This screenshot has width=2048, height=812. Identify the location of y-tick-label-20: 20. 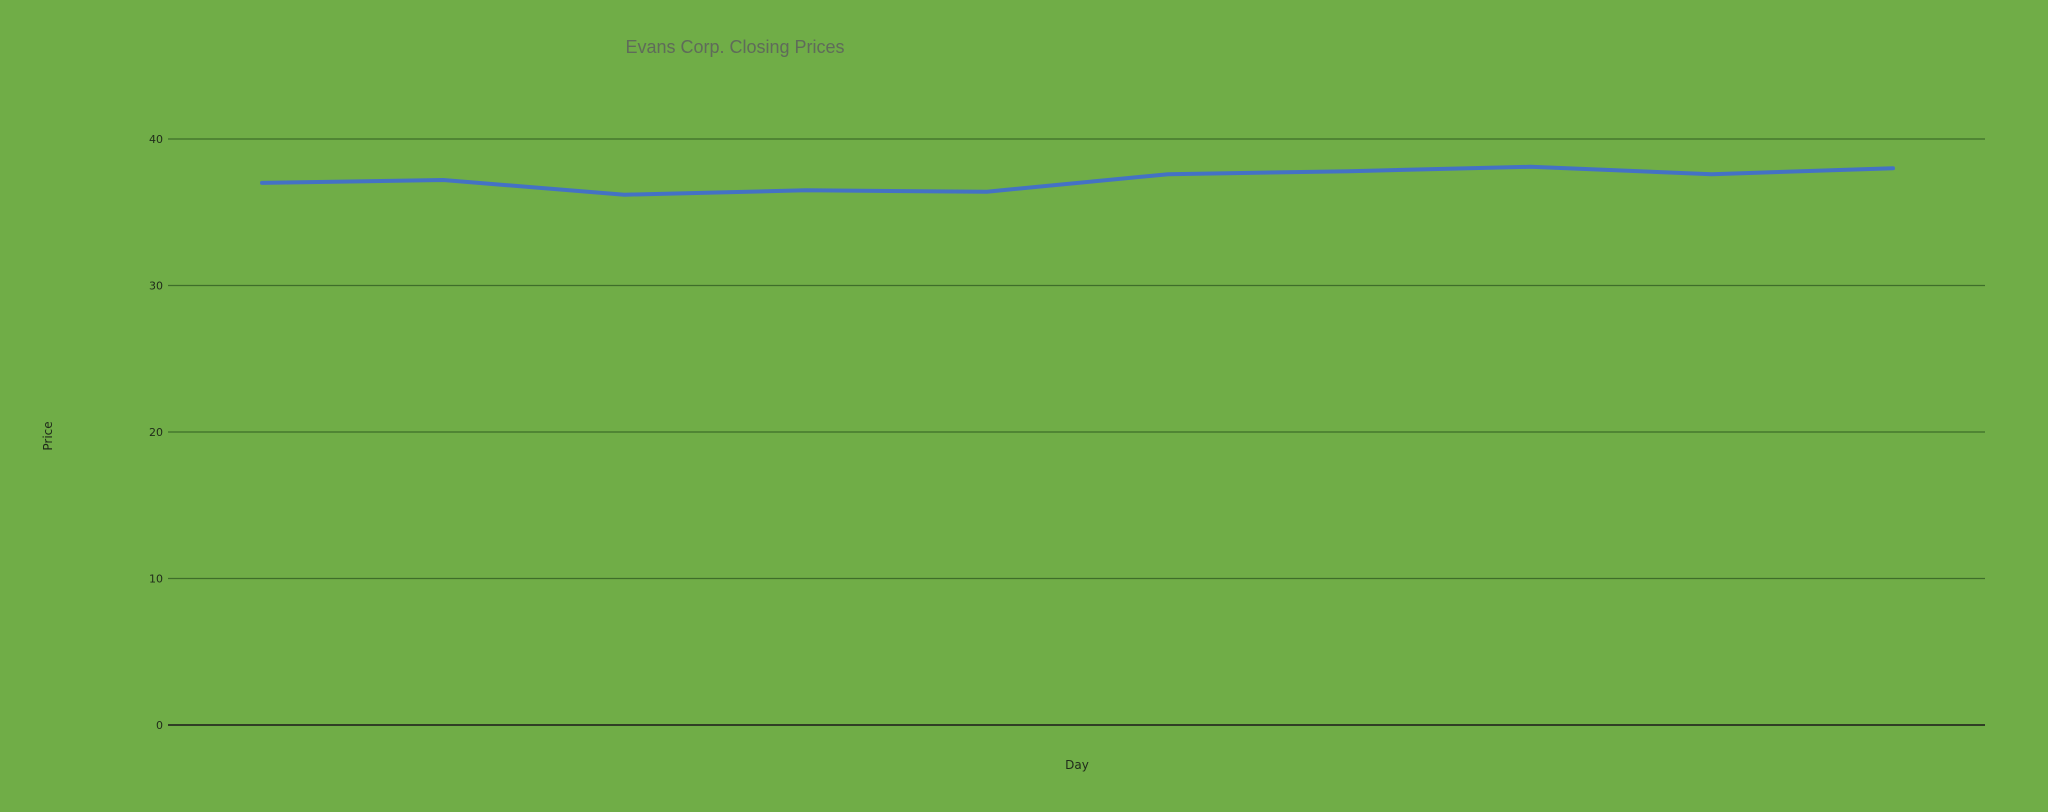
(156, 432).